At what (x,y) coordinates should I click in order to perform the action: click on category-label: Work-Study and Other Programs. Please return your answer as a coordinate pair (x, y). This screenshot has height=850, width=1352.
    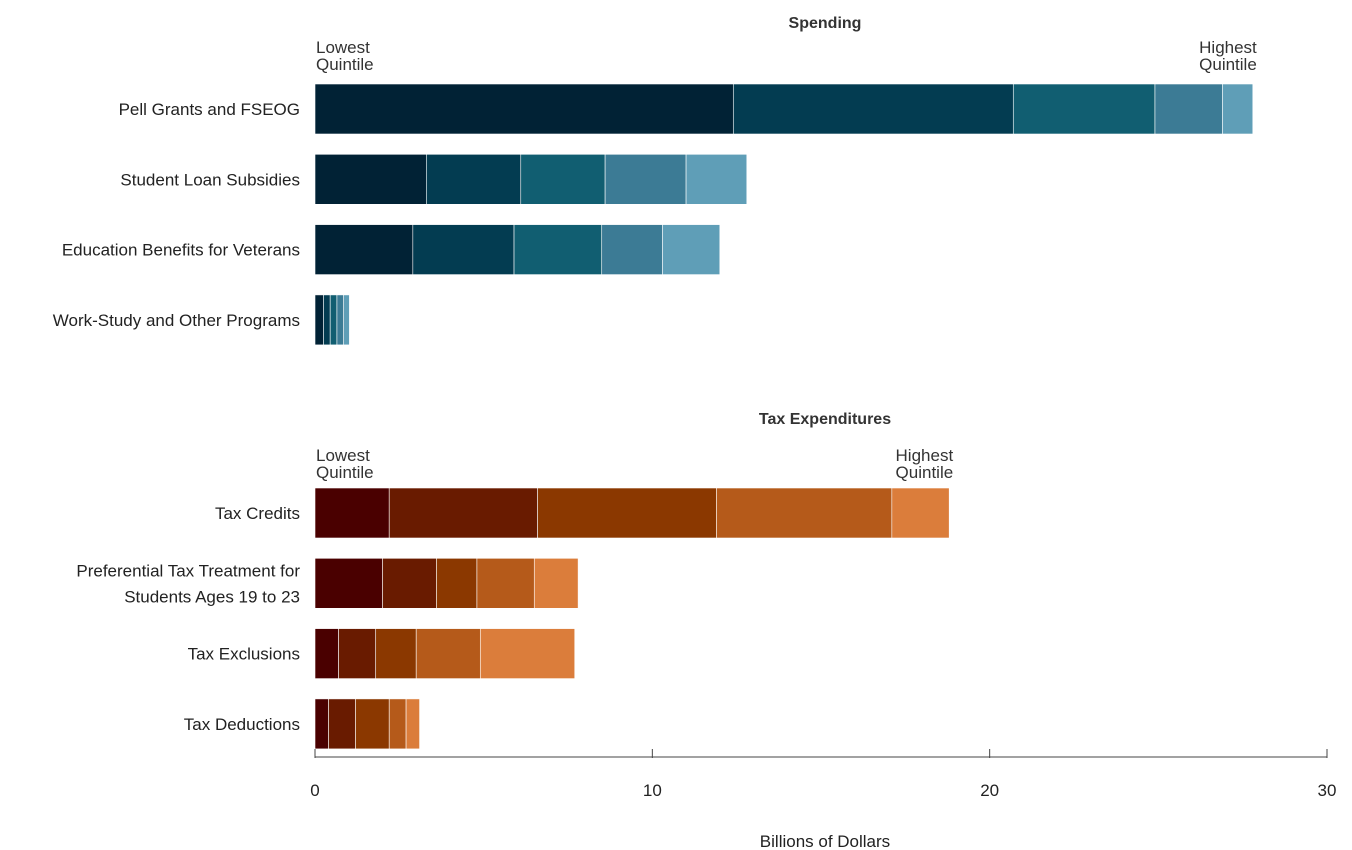
    Looking at the image, I should click on (176, 320).